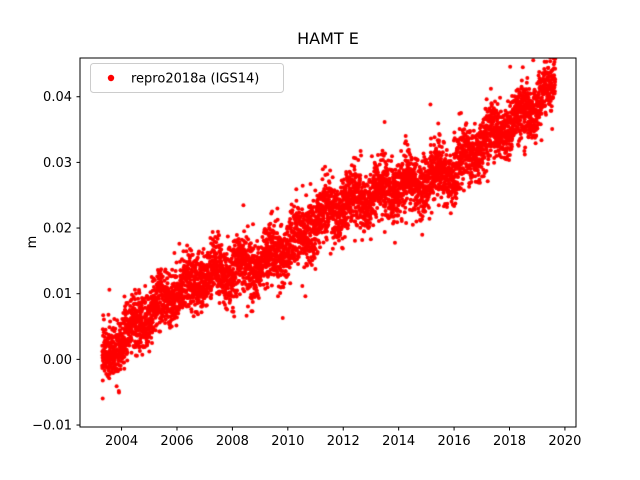  What do you see at coordinates (287, 441) in the screenshot?
I see `x-tick-label: 2010` at bounding box center [287, 441].